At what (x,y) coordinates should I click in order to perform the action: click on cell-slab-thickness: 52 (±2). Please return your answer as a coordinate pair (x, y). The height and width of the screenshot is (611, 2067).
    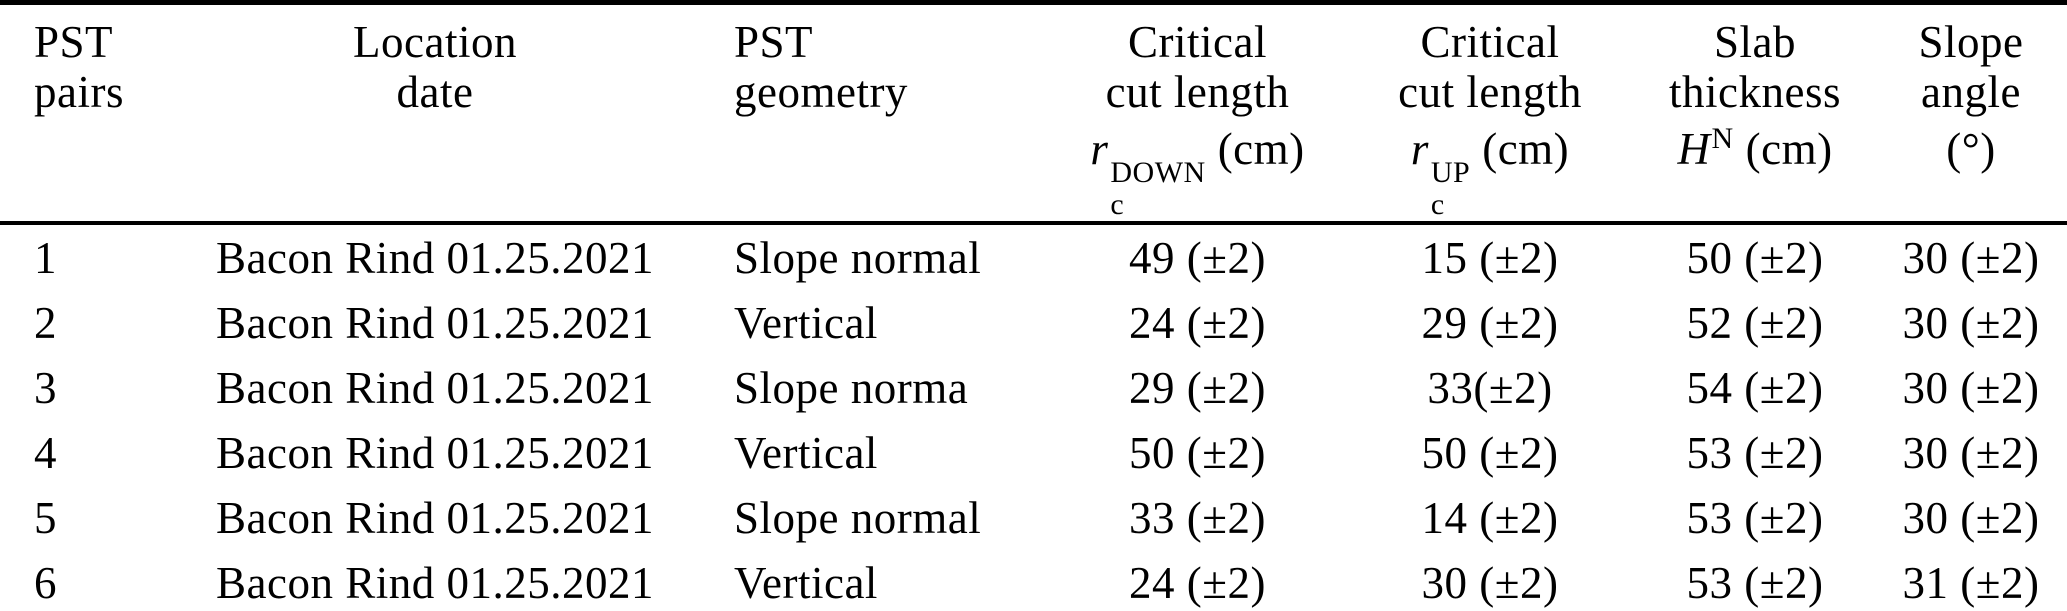
    Looking at the image, I should click on (1755, 322).